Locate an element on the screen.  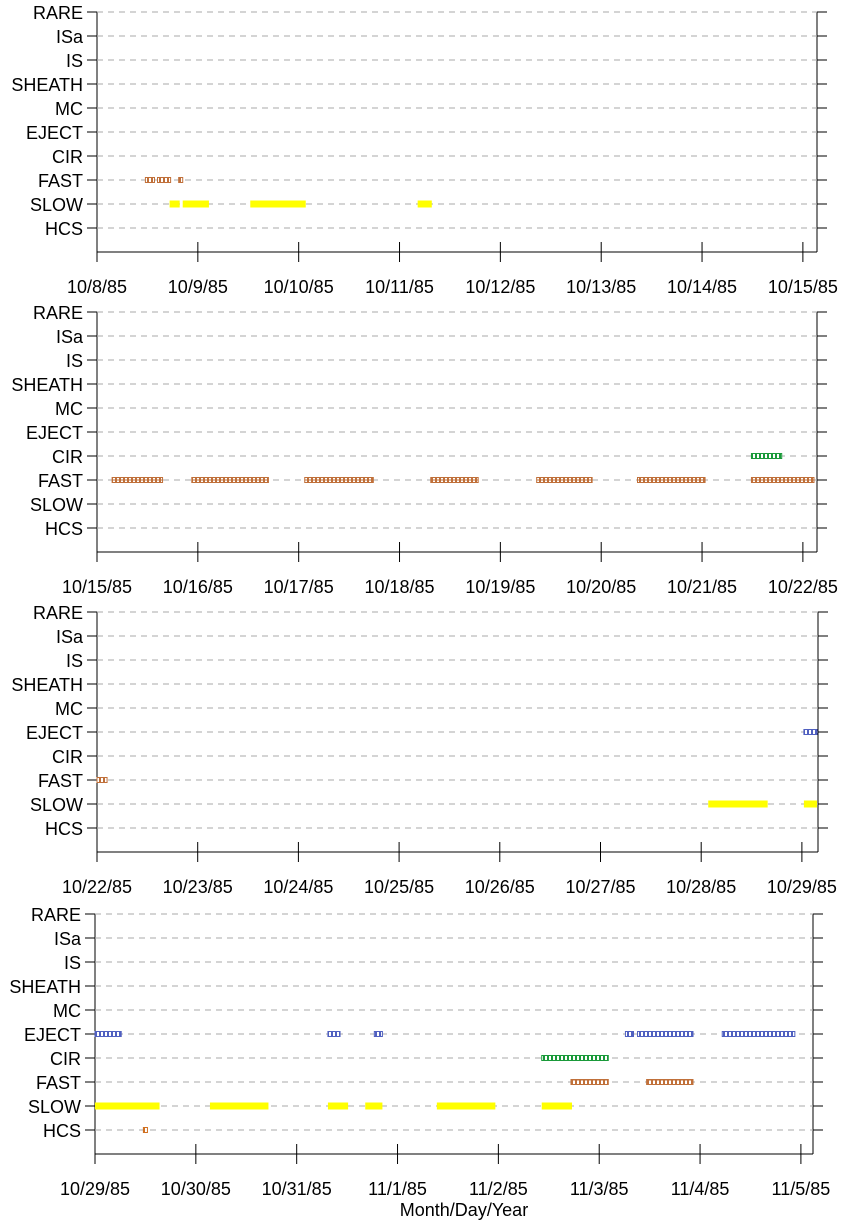
x-tick-label: 10/23/85 is located at coordinates (198, 887).